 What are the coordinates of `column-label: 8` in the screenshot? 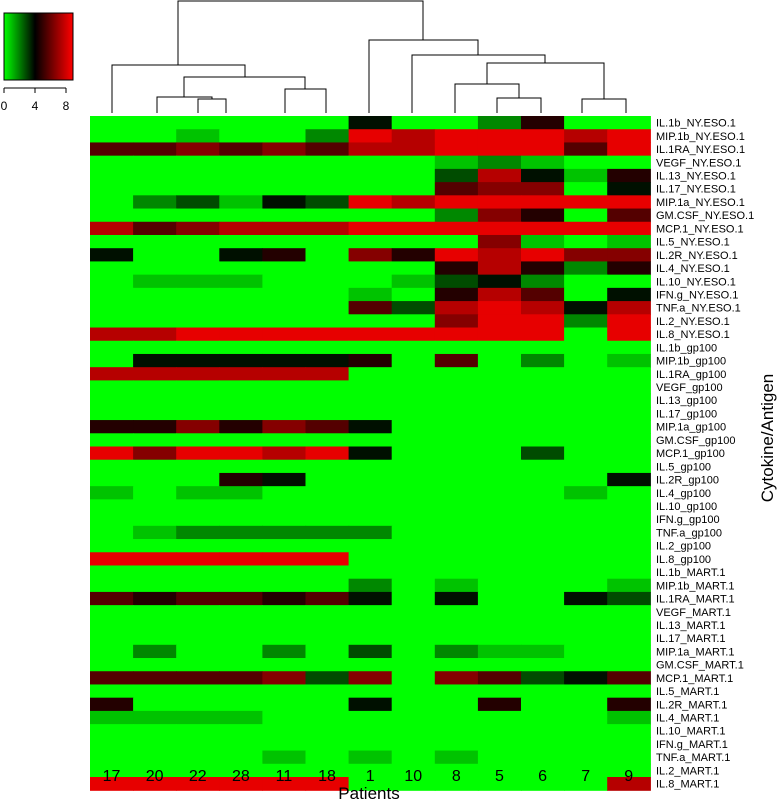 It's located at (456, 776).